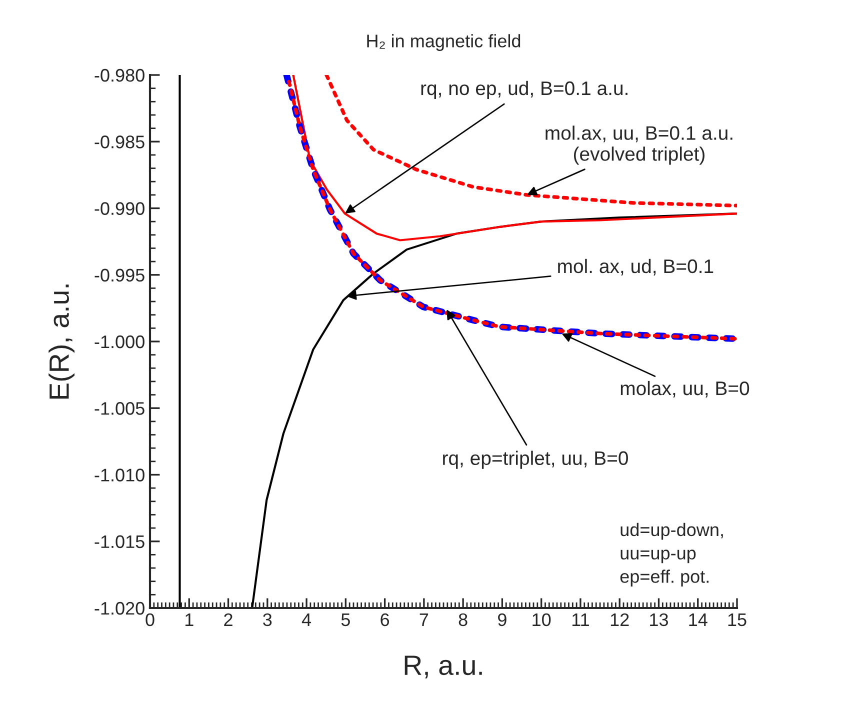  I want to click on x-tick-label: 15, so click(737, 620).